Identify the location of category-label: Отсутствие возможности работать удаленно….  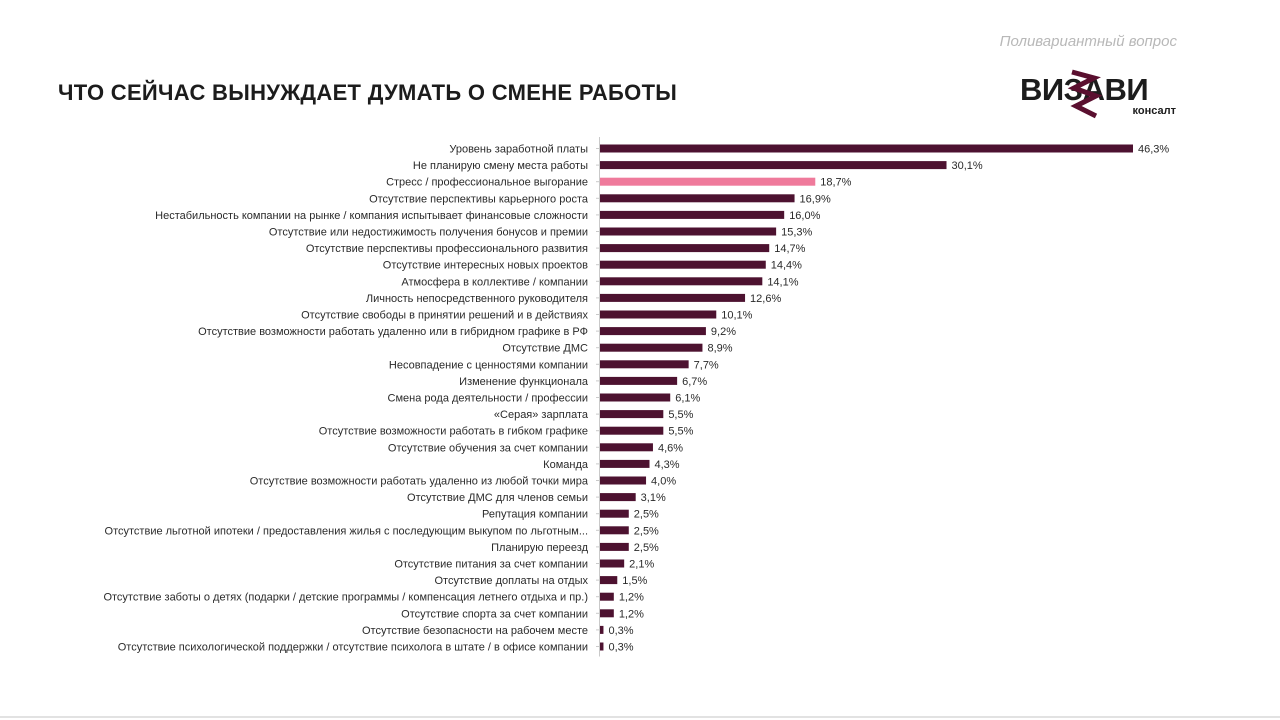
(393, 332).